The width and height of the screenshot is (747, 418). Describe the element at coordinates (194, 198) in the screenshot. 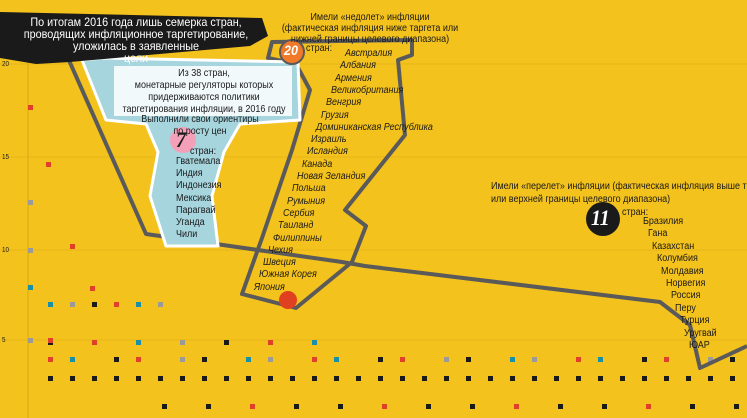

I see `country: Мексика` at that location.